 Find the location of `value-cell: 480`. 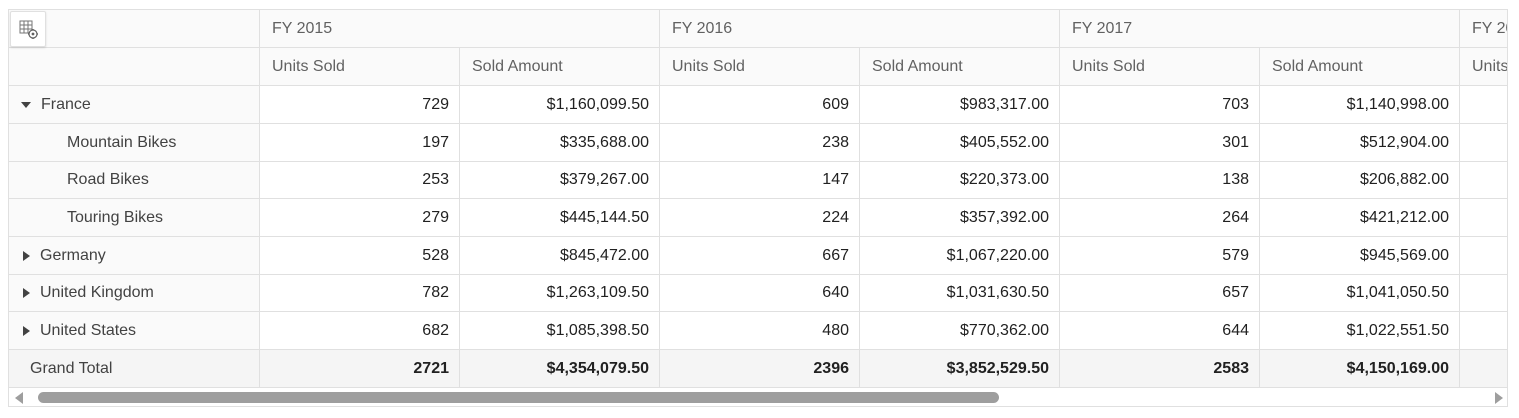

value-cell: 480 is located at coordinates (760, 330).